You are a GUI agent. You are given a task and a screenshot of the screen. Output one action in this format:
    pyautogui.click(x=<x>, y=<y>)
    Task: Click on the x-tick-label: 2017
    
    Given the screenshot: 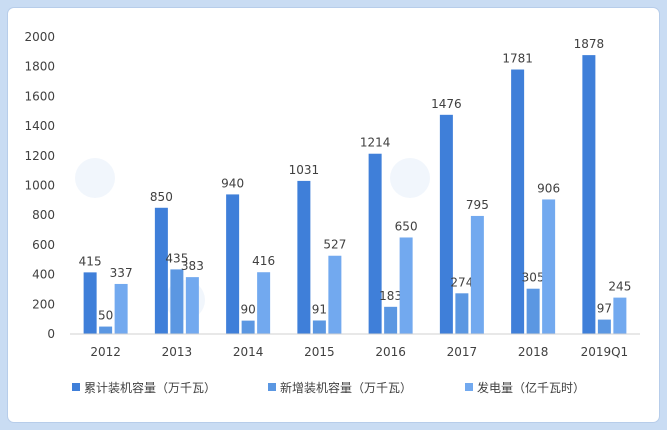 What is the action you would take?
    pyautogui.click(x=462, y=352)
    